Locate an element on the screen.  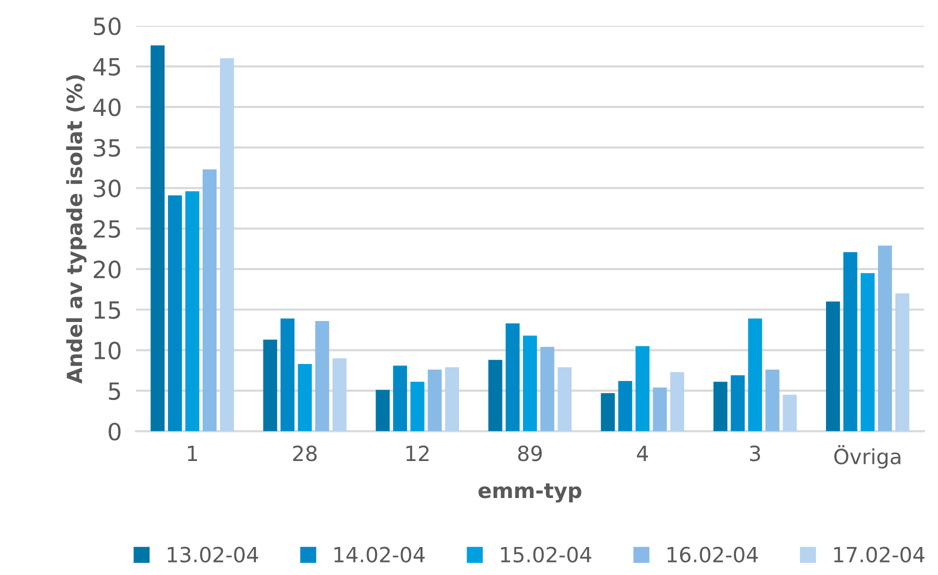
y-tick-label: 45 is located at coordinates (106, 67).